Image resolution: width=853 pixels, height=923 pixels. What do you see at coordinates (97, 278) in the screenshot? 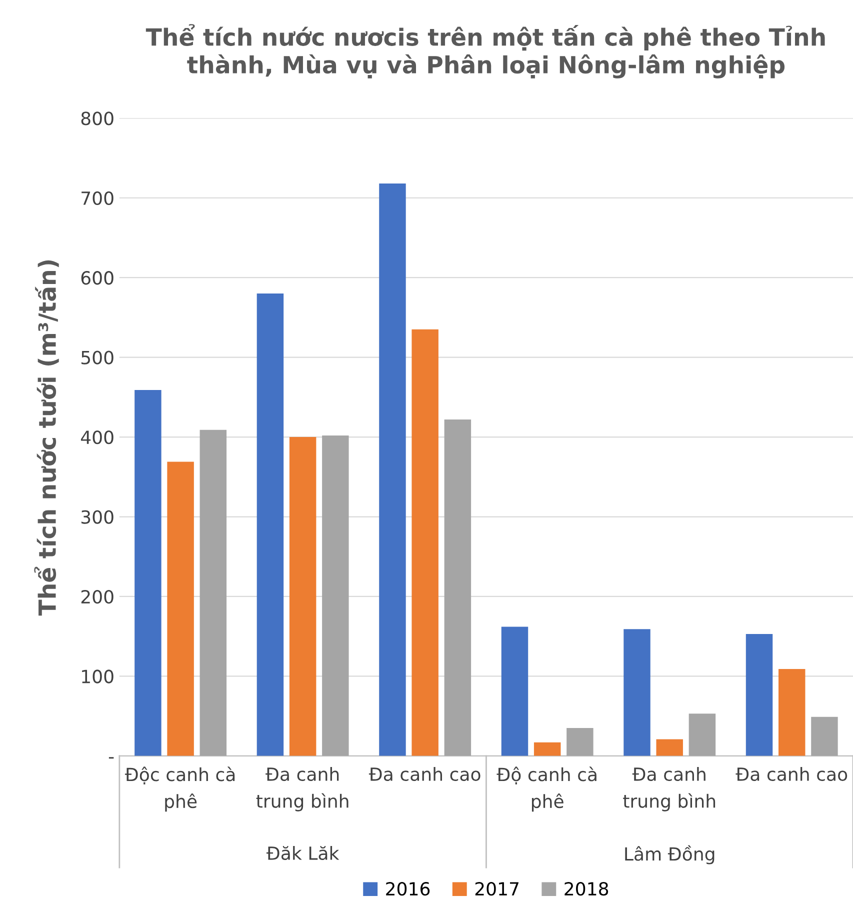
I see `y-tick-label: 600` at bounding box center [97, 278].